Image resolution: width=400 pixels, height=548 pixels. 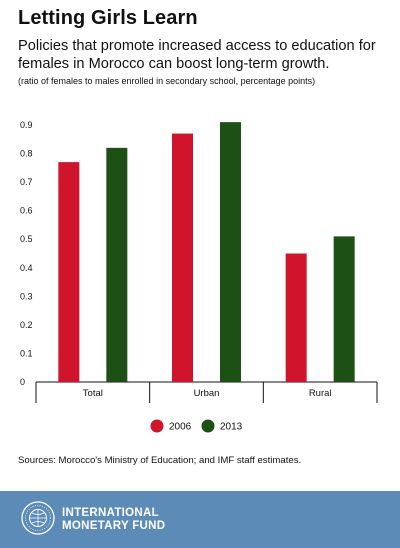 What do you see at coordinates (207, 393) in the screenshot?
I see `x-category-label: Urban` at bounding box center [207, 393].